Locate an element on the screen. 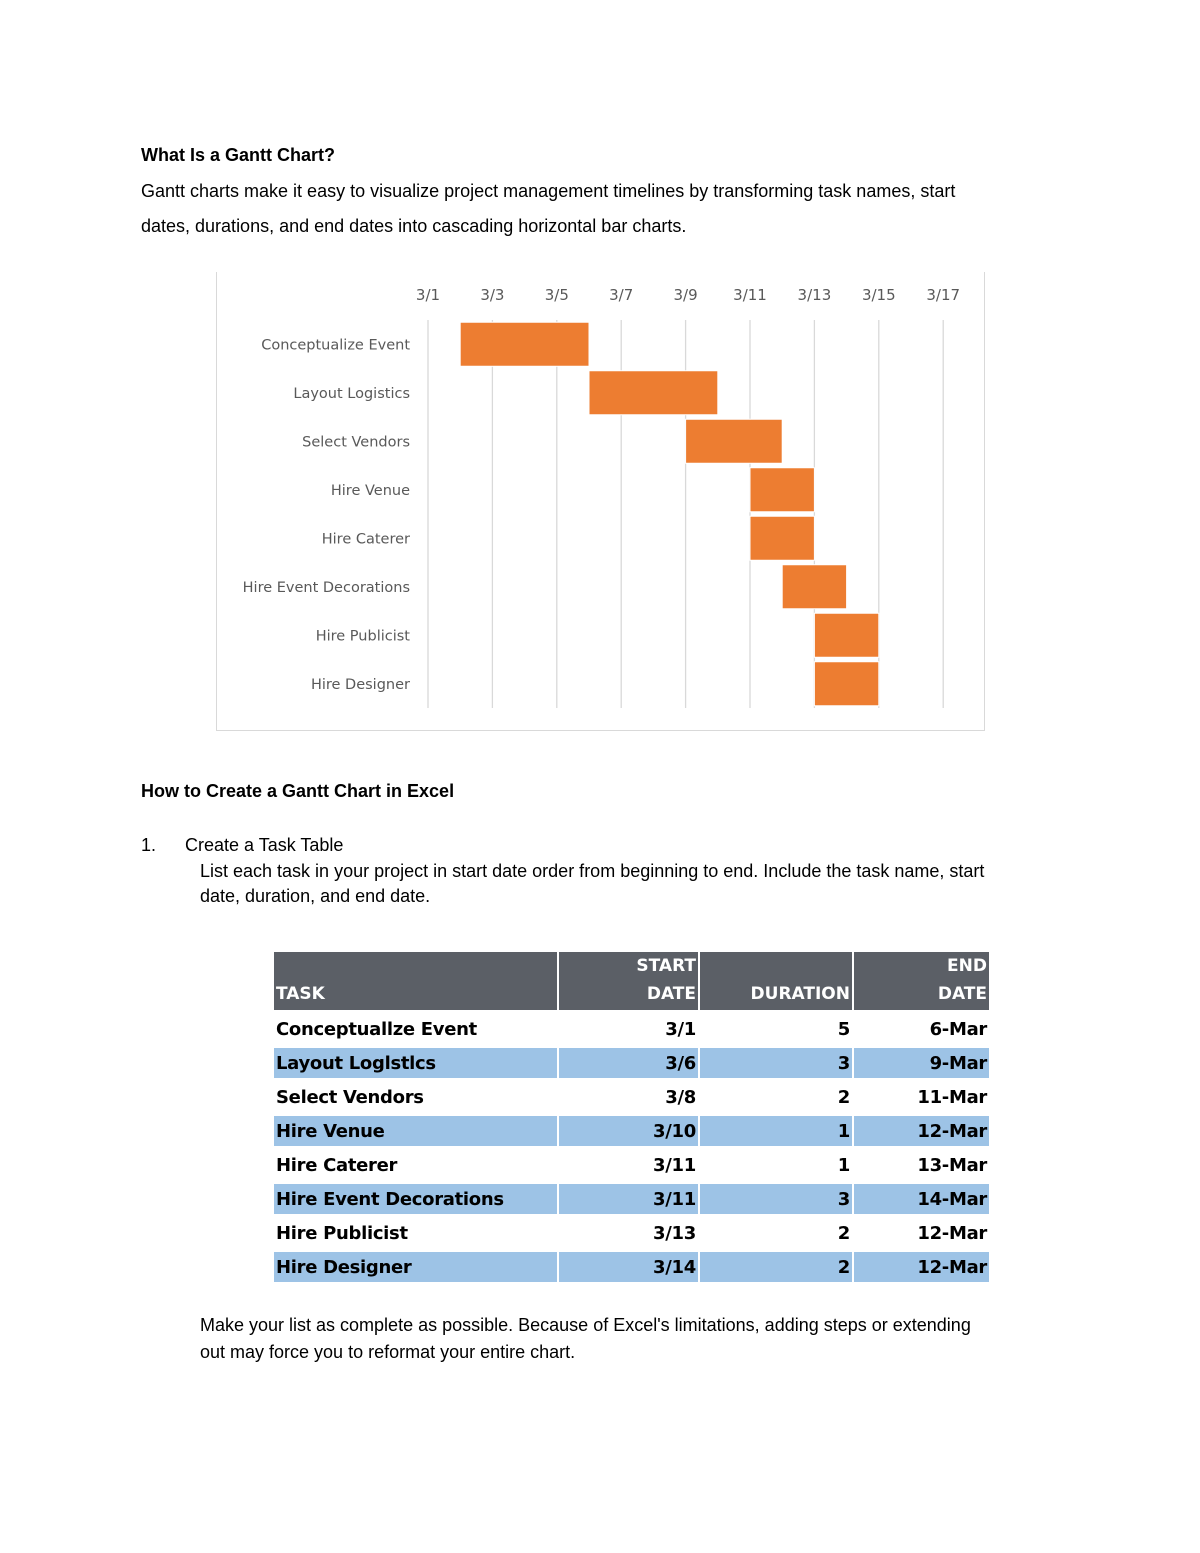 This screenshot has height=1553, width=1200. category-label: Hire Designer is located at coordinates (360, 685).